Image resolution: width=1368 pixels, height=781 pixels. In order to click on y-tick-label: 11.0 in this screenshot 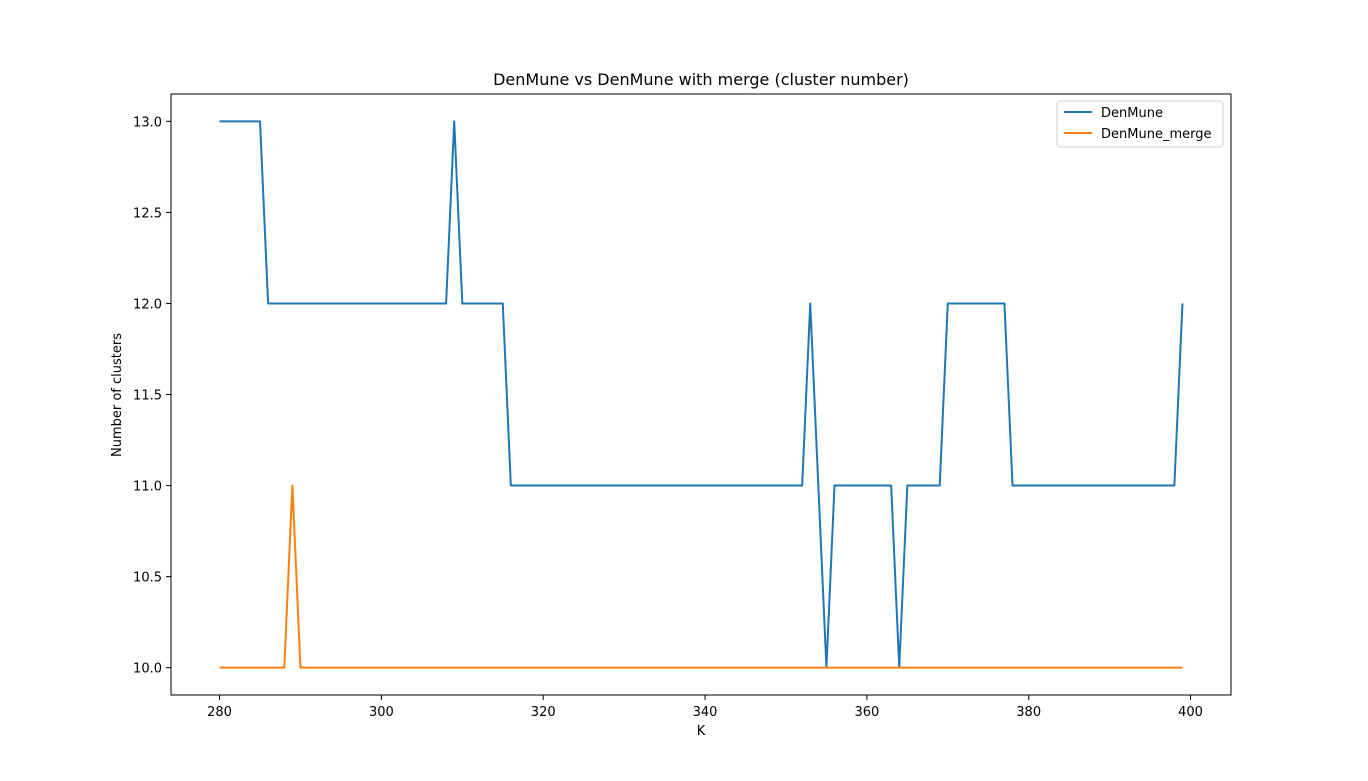, I will do `click(147, 487)`.